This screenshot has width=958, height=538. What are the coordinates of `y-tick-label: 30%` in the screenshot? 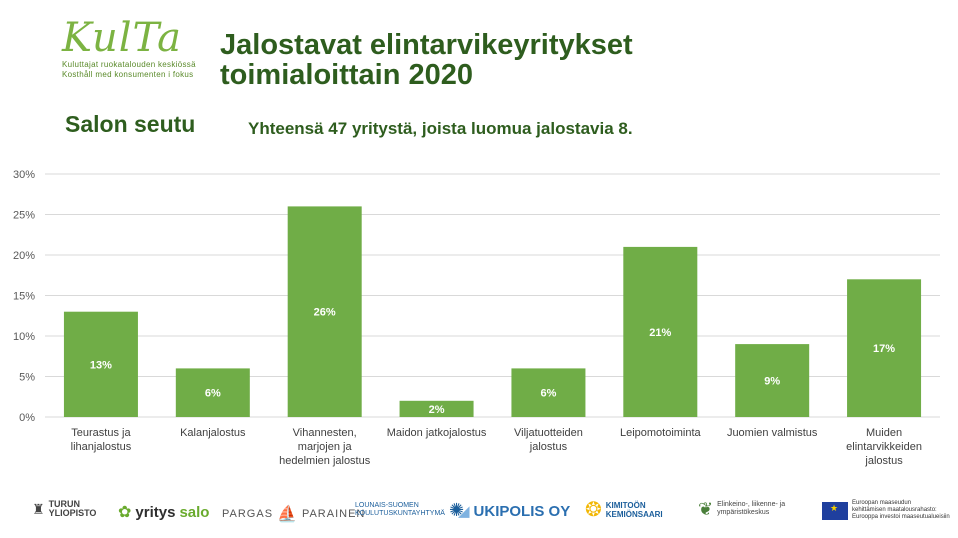 It's located at (24, 175).